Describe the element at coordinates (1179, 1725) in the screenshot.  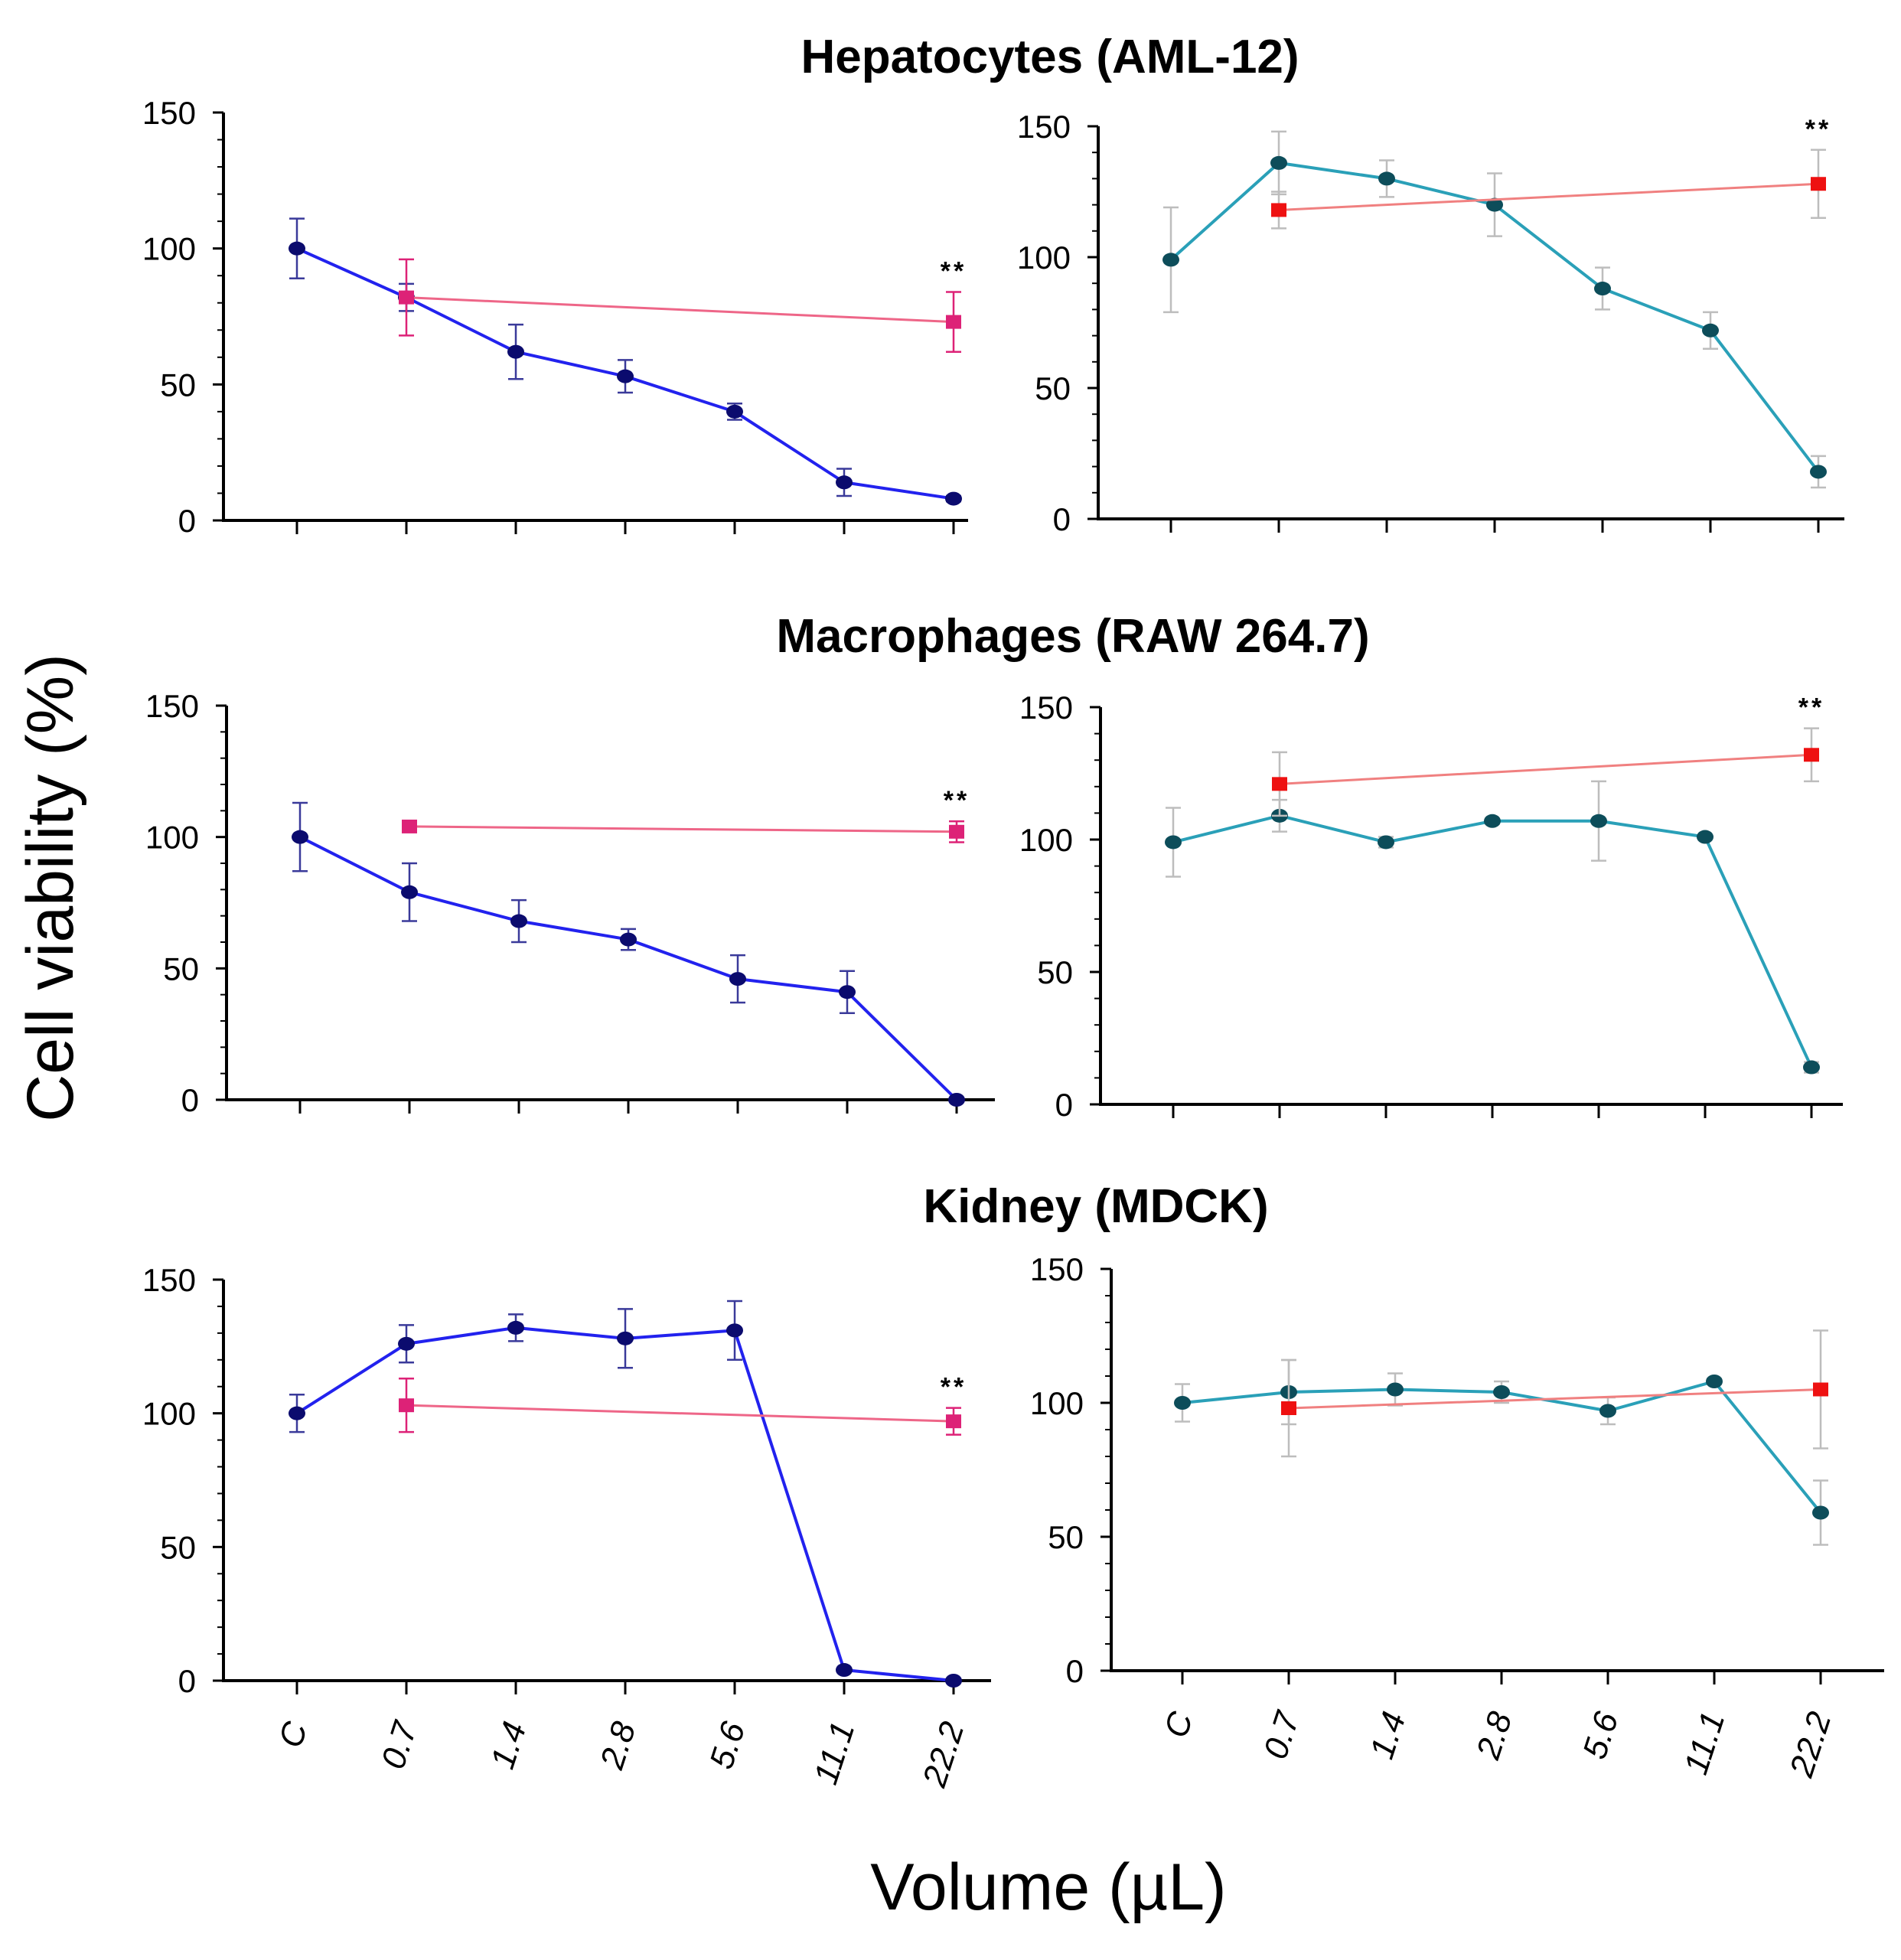
I see `x-tick-label: C` at that location.